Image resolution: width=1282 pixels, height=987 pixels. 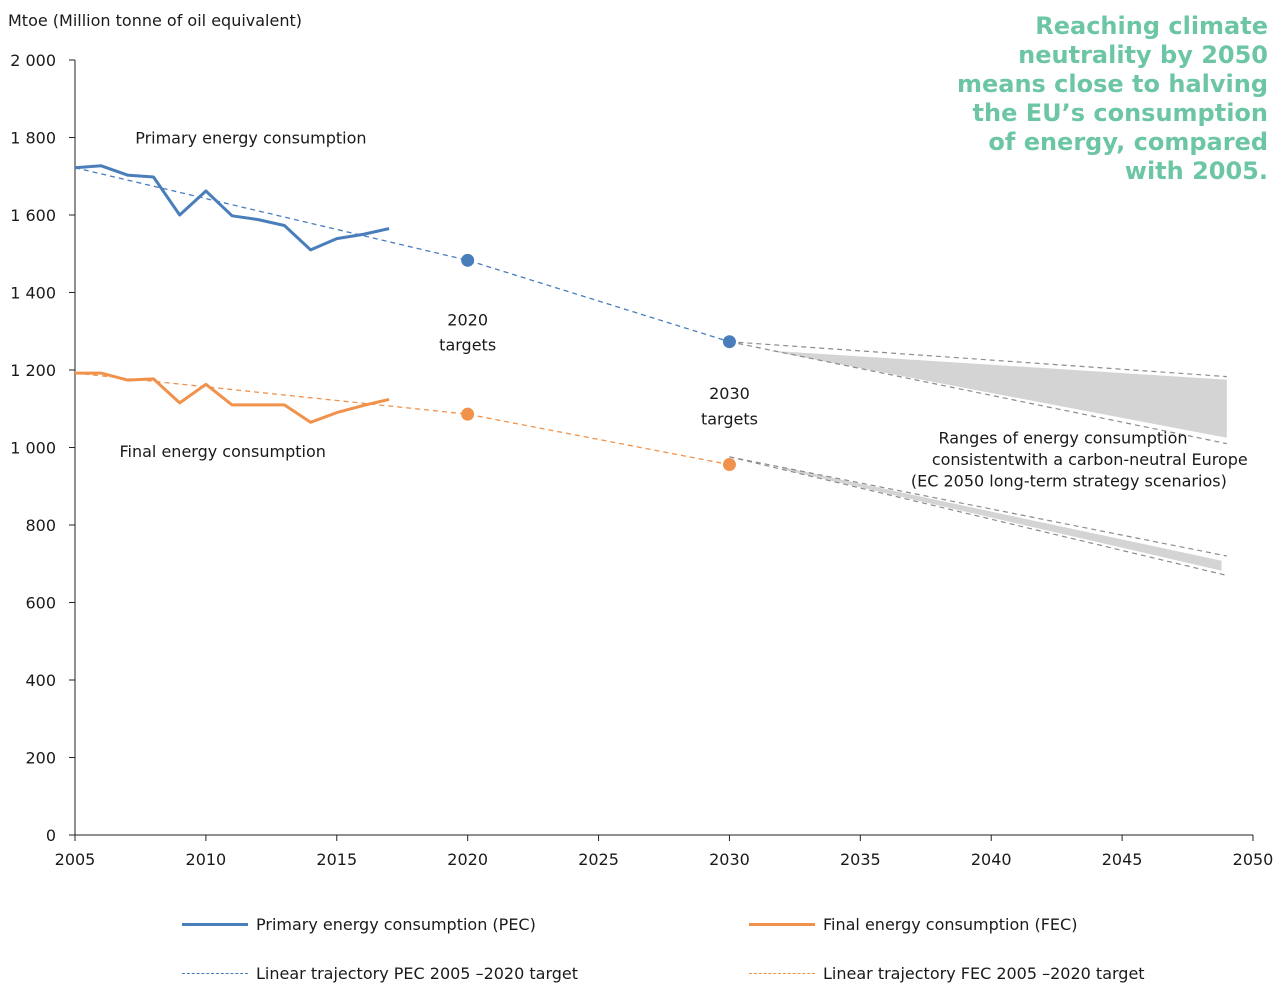 I want to click on fec-line, so click(x=232, y=397).